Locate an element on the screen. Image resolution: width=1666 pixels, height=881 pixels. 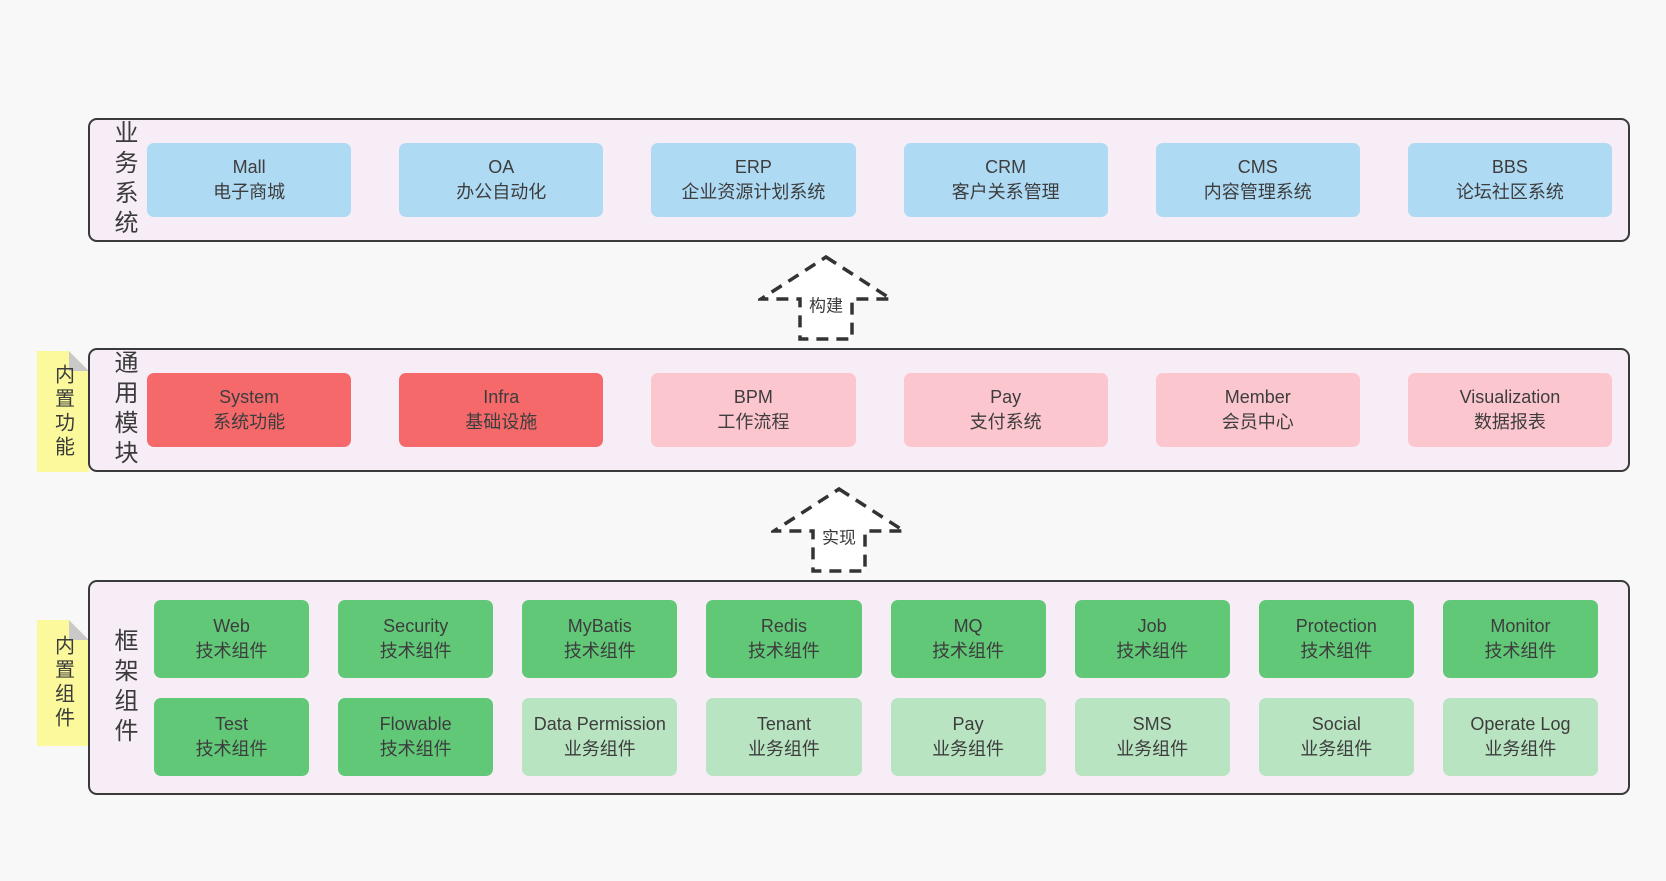
box-system: System 系统功能 is located at coordinates (249, 410).